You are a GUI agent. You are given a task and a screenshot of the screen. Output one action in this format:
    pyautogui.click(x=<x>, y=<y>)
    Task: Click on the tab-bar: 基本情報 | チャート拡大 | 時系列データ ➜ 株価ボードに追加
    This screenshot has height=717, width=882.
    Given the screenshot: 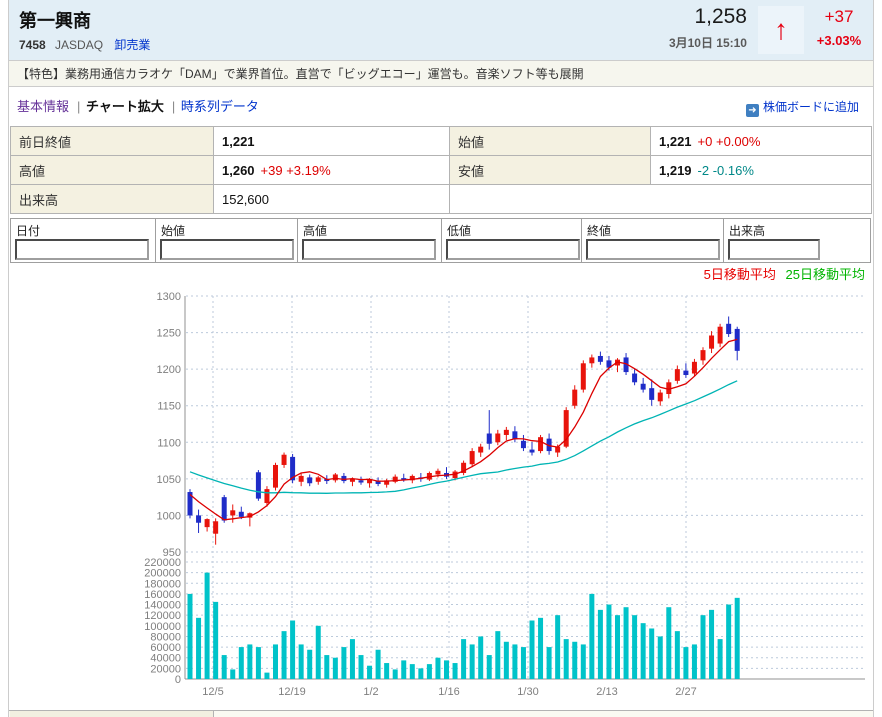 What is the action you would take?
    pyautogui.click(x=441, y=107)
    